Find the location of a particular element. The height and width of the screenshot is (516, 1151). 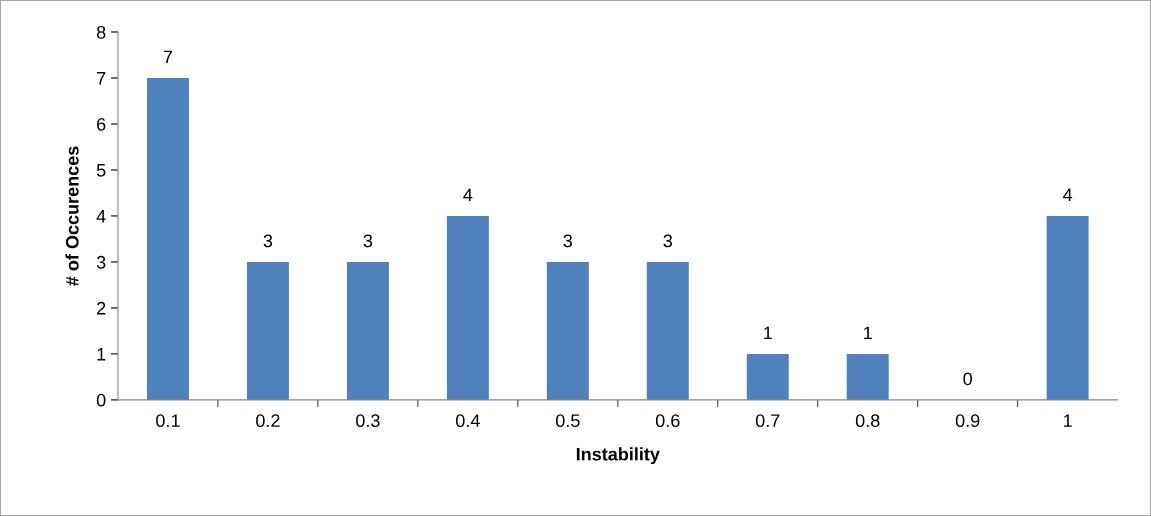

y-tick-label: 0 is located at coordinates (101, 400).